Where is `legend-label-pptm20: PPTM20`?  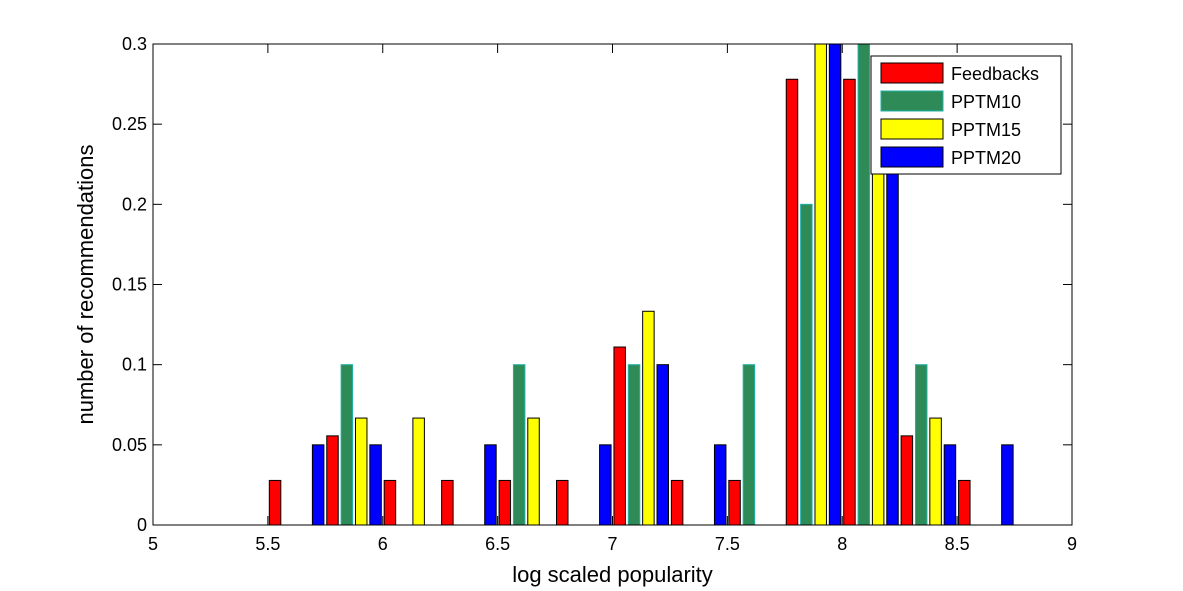 legend-label-pptm20: PPTM20 is located at coordinates (986, 158).